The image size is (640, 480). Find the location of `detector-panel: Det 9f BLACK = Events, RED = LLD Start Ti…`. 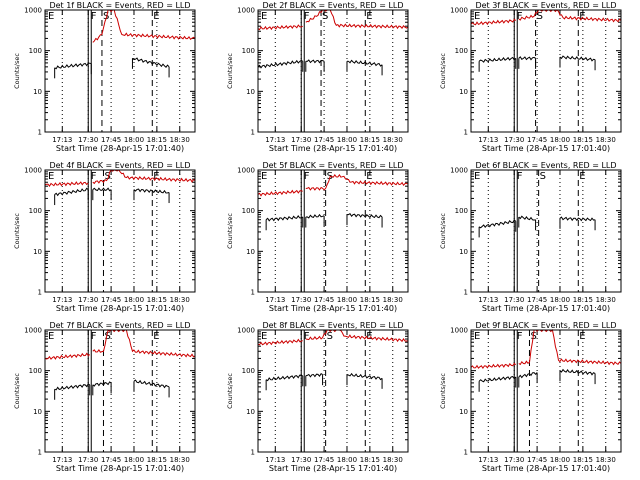

detector-panel: Det 9f BLACK = Events, RED = LLD Start Ti… is located at coordinates (530, 397).